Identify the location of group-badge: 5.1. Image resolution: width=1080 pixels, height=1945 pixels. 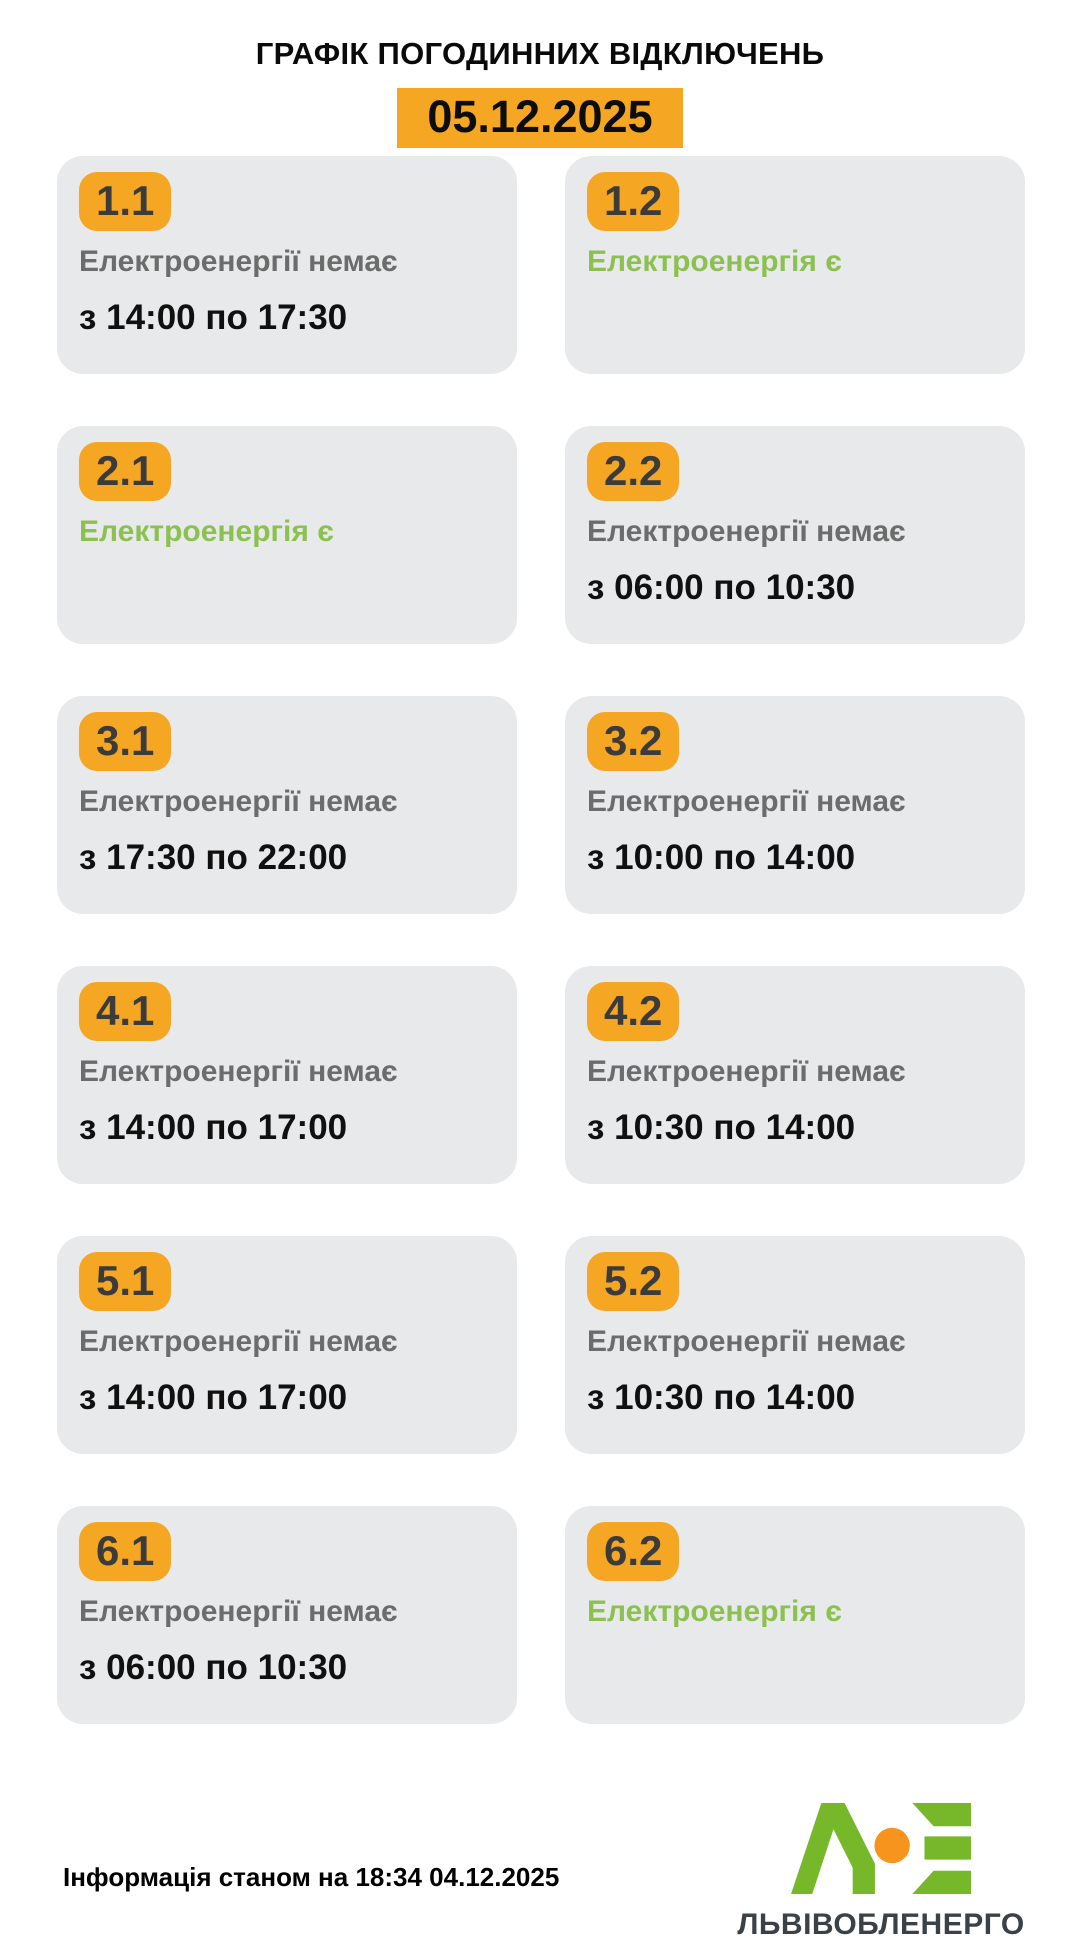
(125, 1281).